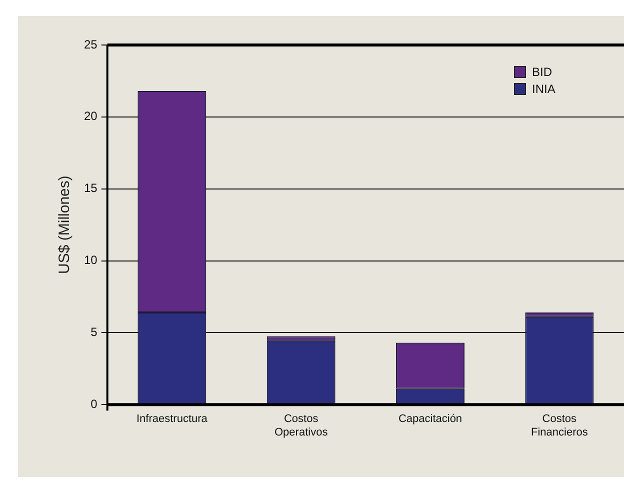 Image resolution: width=624 pixels, height=497 pixels. Describe the element at coordinates (65, 225) in the screenshot. I see `y-axis-title: US$ (Millones)` at that location.